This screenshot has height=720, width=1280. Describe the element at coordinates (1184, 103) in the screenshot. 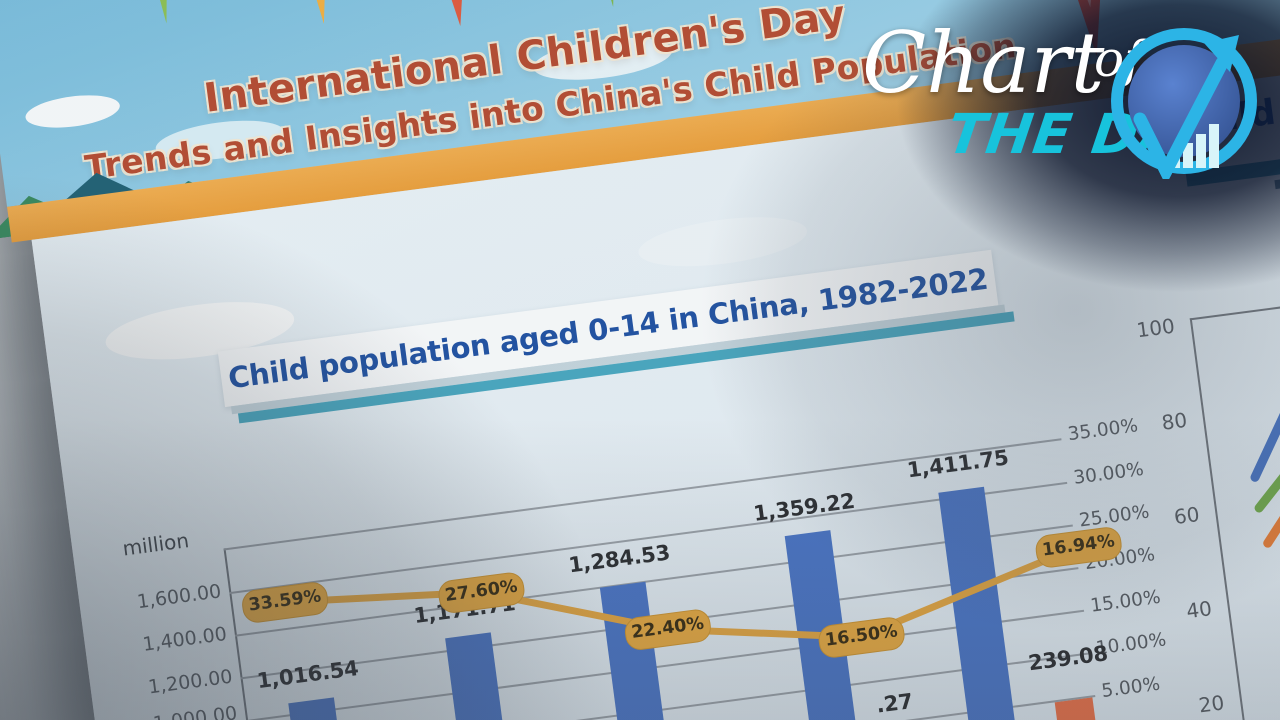

I see `brand-emblem-icon` at that location.